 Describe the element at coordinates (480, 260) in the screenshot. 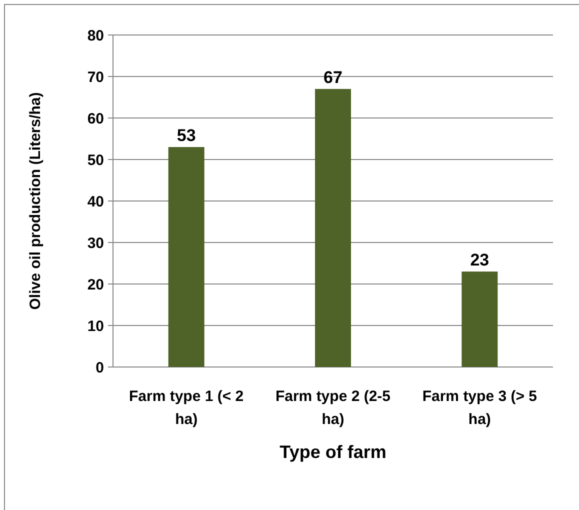

I see `data-label: 23` at that location.